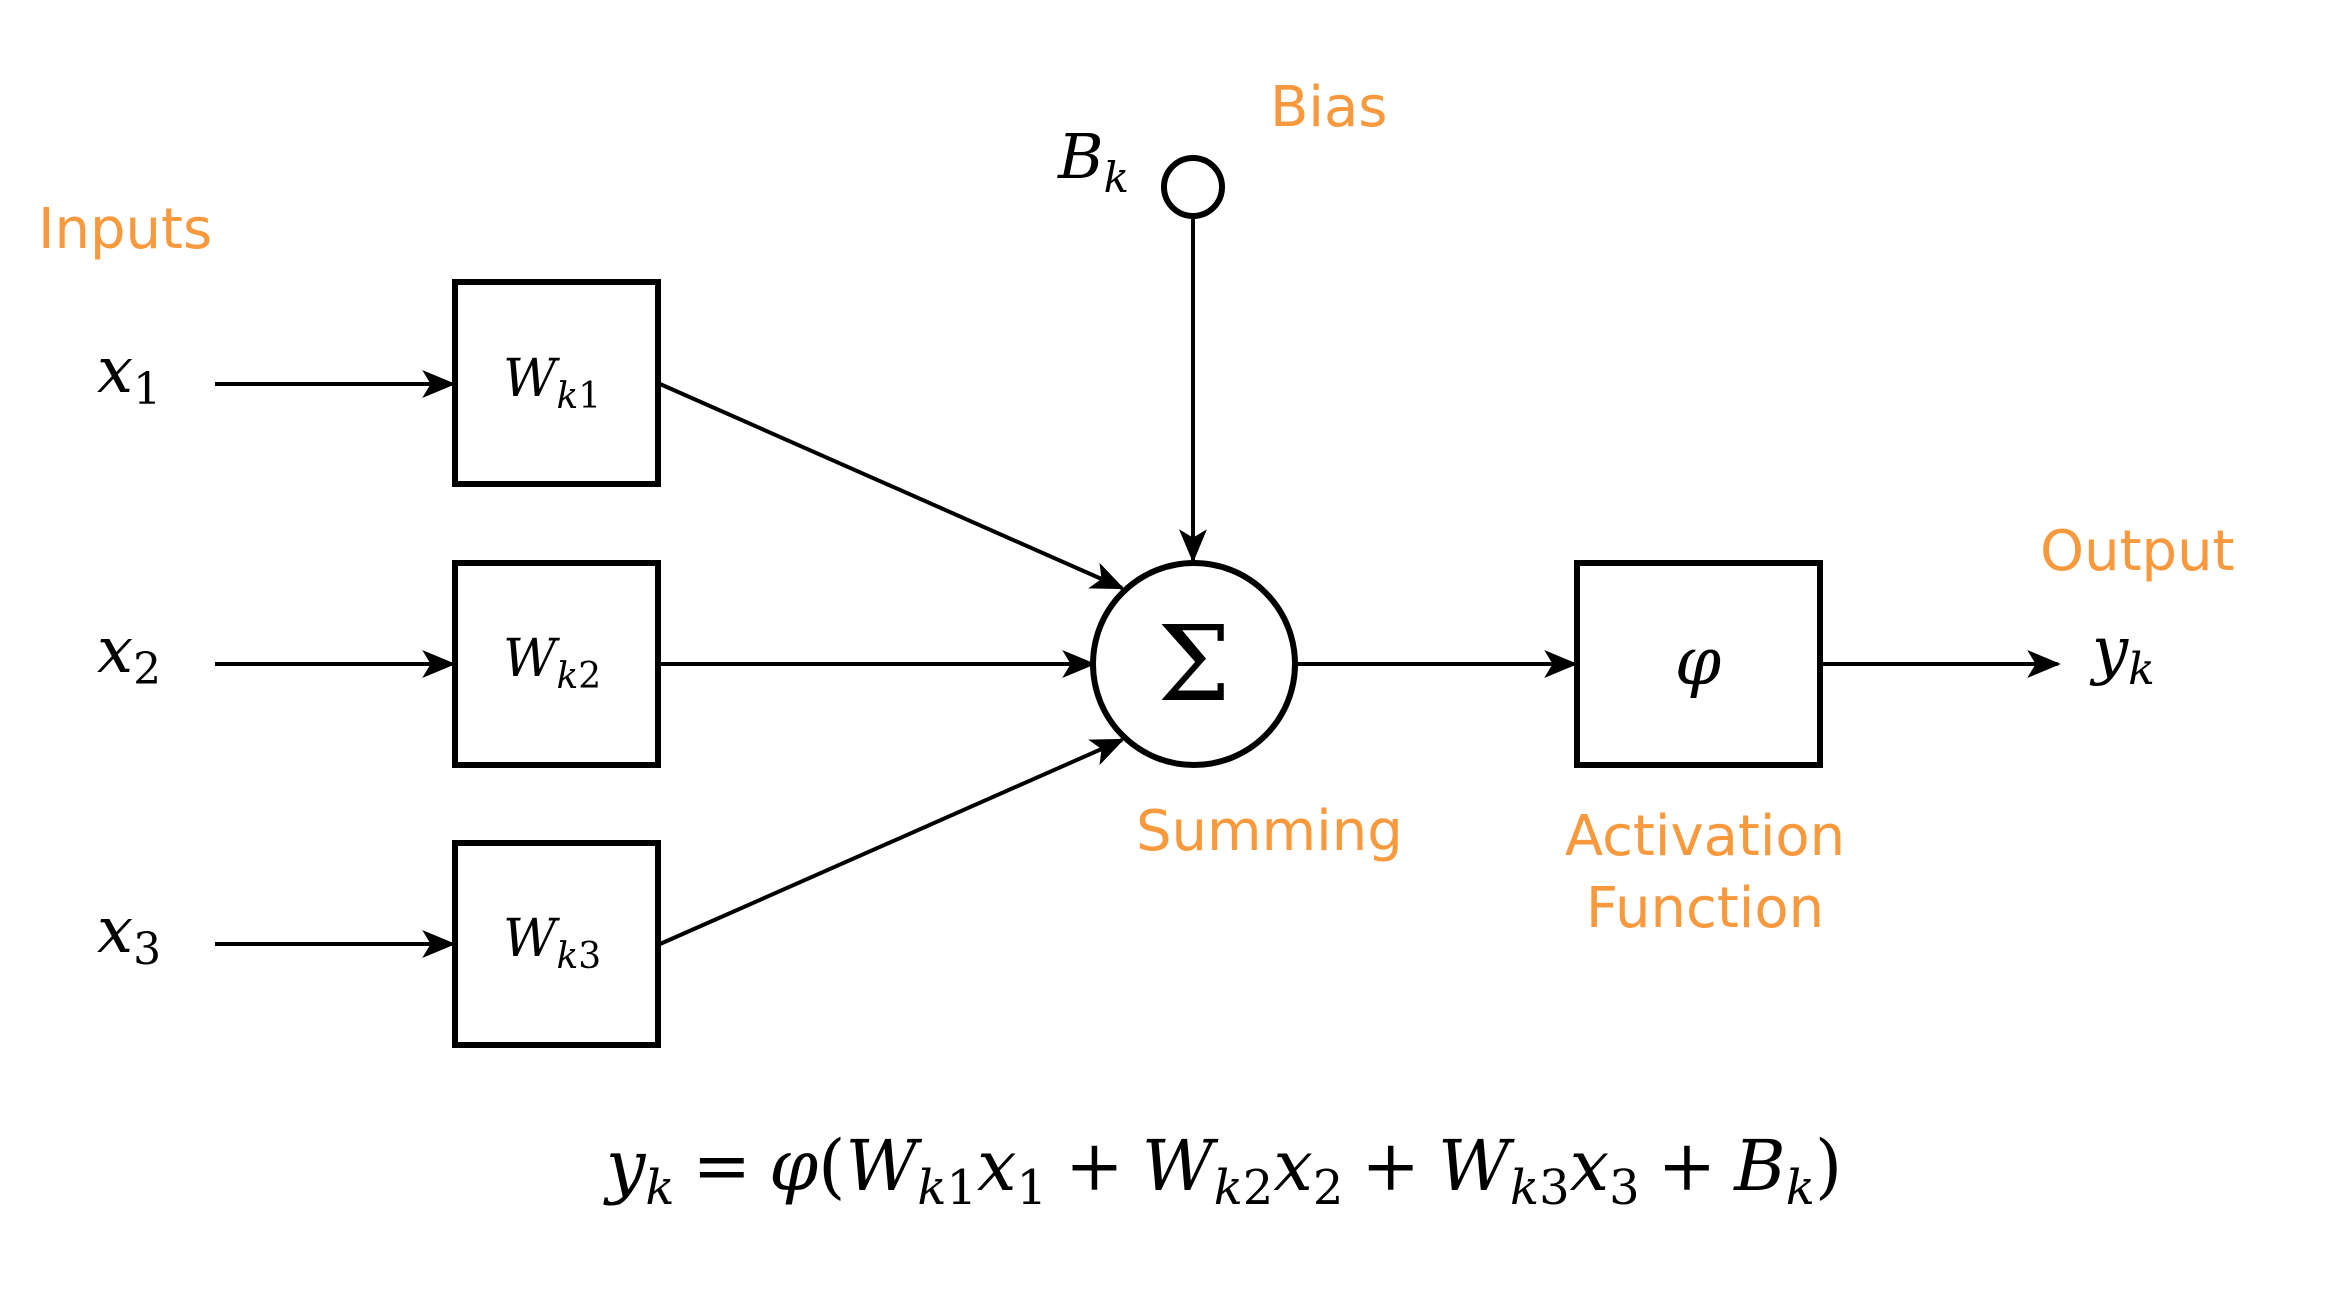 The width and height of the screenshot is (2328, 1313). I want to click on input-x2: x2, so click(129, 654).